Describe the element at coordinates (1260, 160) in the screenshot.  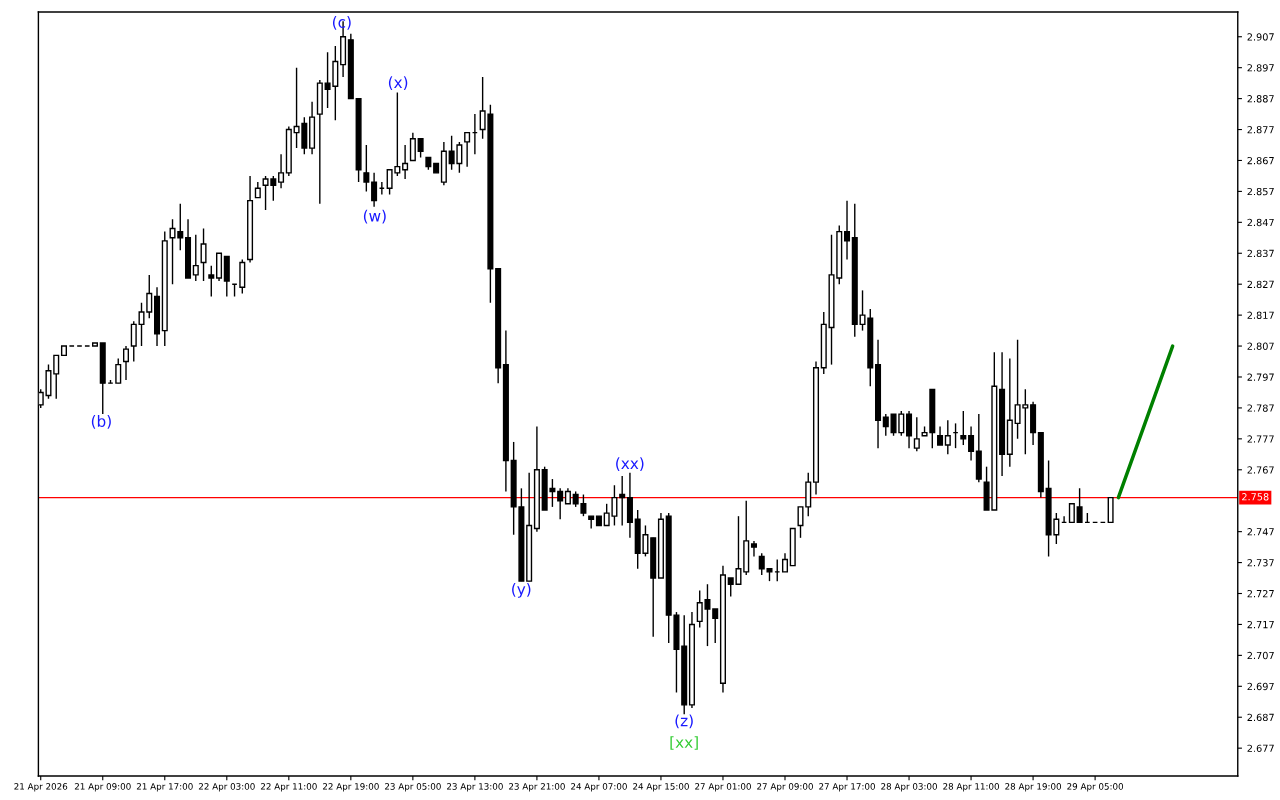
I see `y-tick-label: 2.867` at that location.